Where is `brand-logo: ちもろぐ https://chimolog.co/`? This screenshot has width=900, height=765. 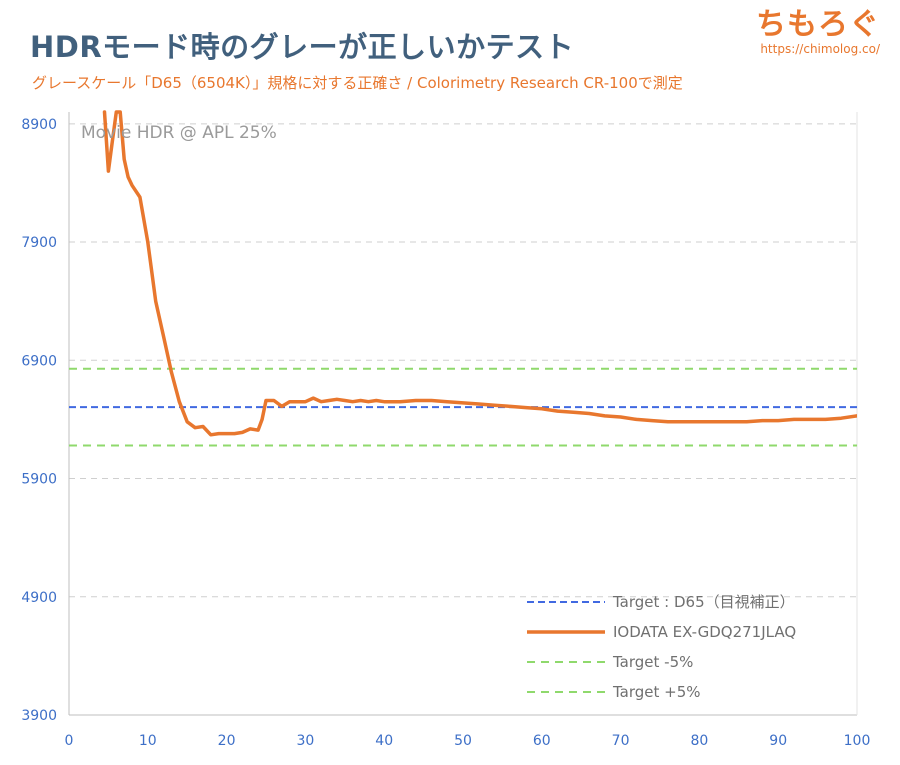 brand-logo: ちもろぐ https://chimolog.co/ is located at coordinates (818, 31).